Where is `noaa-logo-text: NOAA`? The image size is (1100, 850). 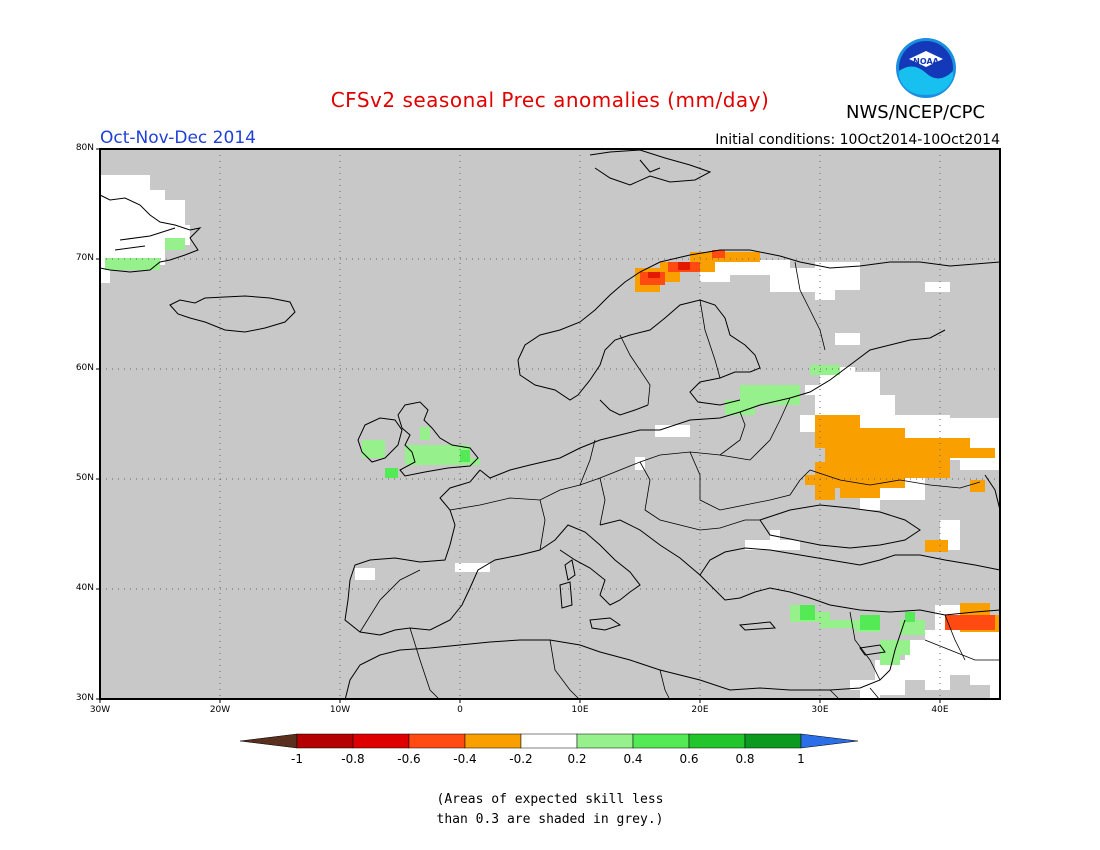
noaa-logo-text: NOAA is located at coordinates (926, 61).